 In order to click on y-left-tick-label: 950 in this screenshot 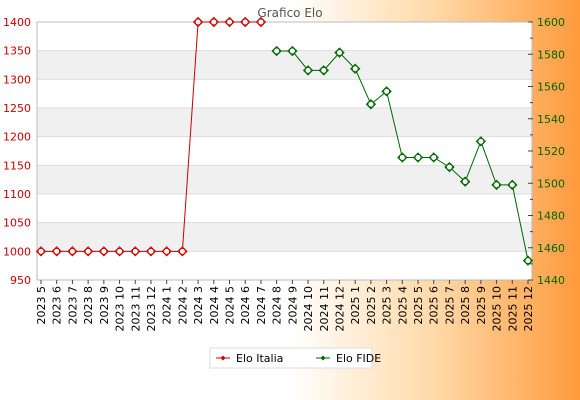, I will do `click(20, 280)`.